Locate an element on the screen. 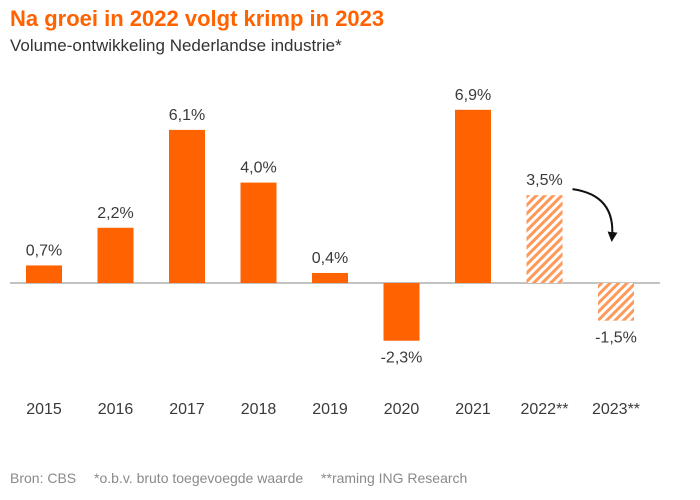 This screenshot has height=500, width=700. x-tick-label: 2015 is located at coordinates (44, 409).